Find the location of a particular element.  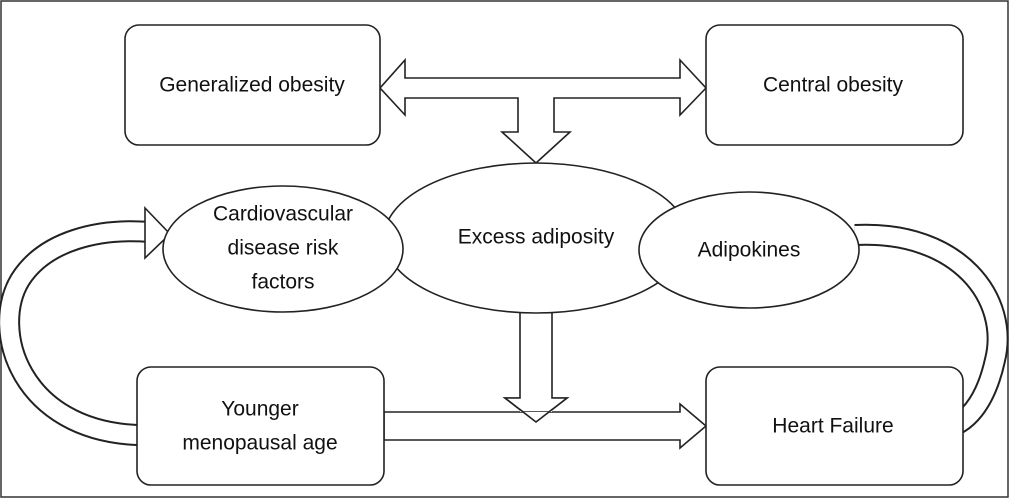

node-label: Generalized obesity is located at coordinates (252, 85).